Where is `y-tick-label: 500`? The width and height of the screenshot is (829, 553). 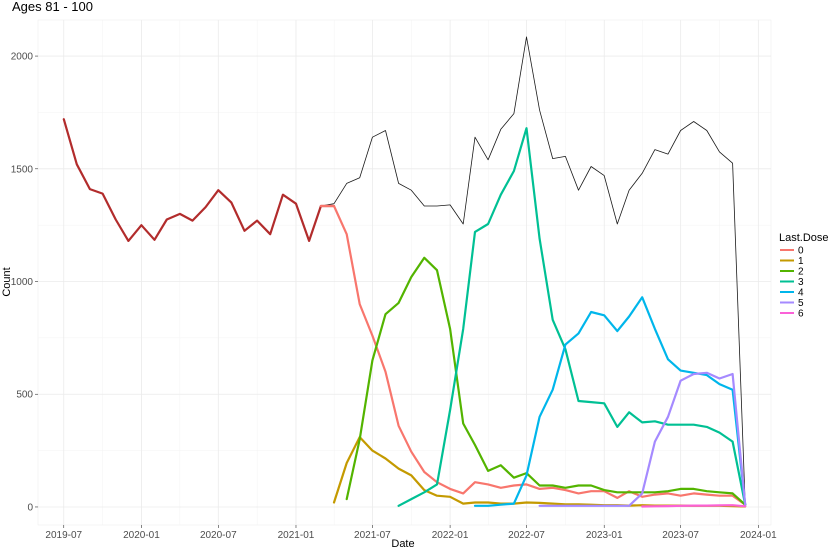 y-tick-label: 500 is located at coordinates (24, 395).